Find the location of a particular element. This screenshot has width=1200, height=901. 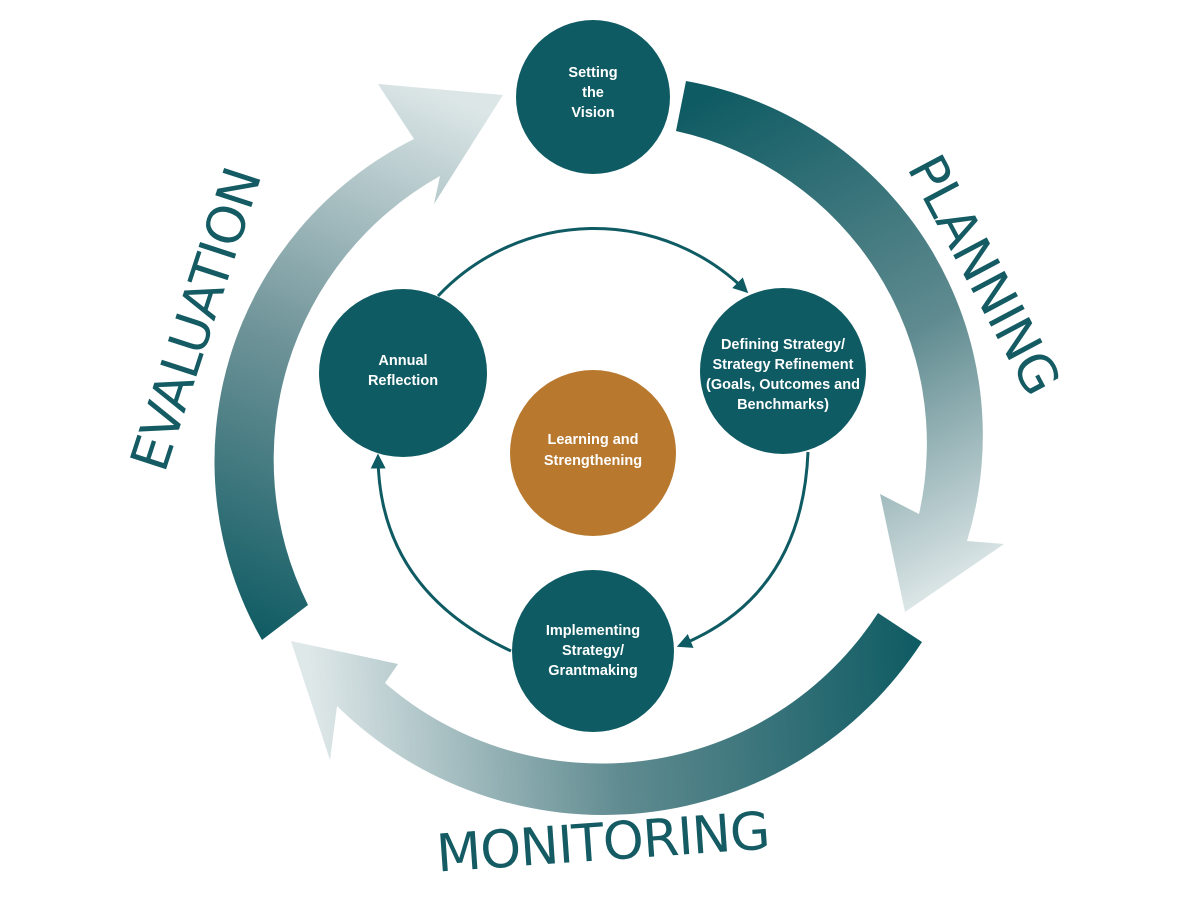

monitoring-arrow is located at coordinates (606, 714).